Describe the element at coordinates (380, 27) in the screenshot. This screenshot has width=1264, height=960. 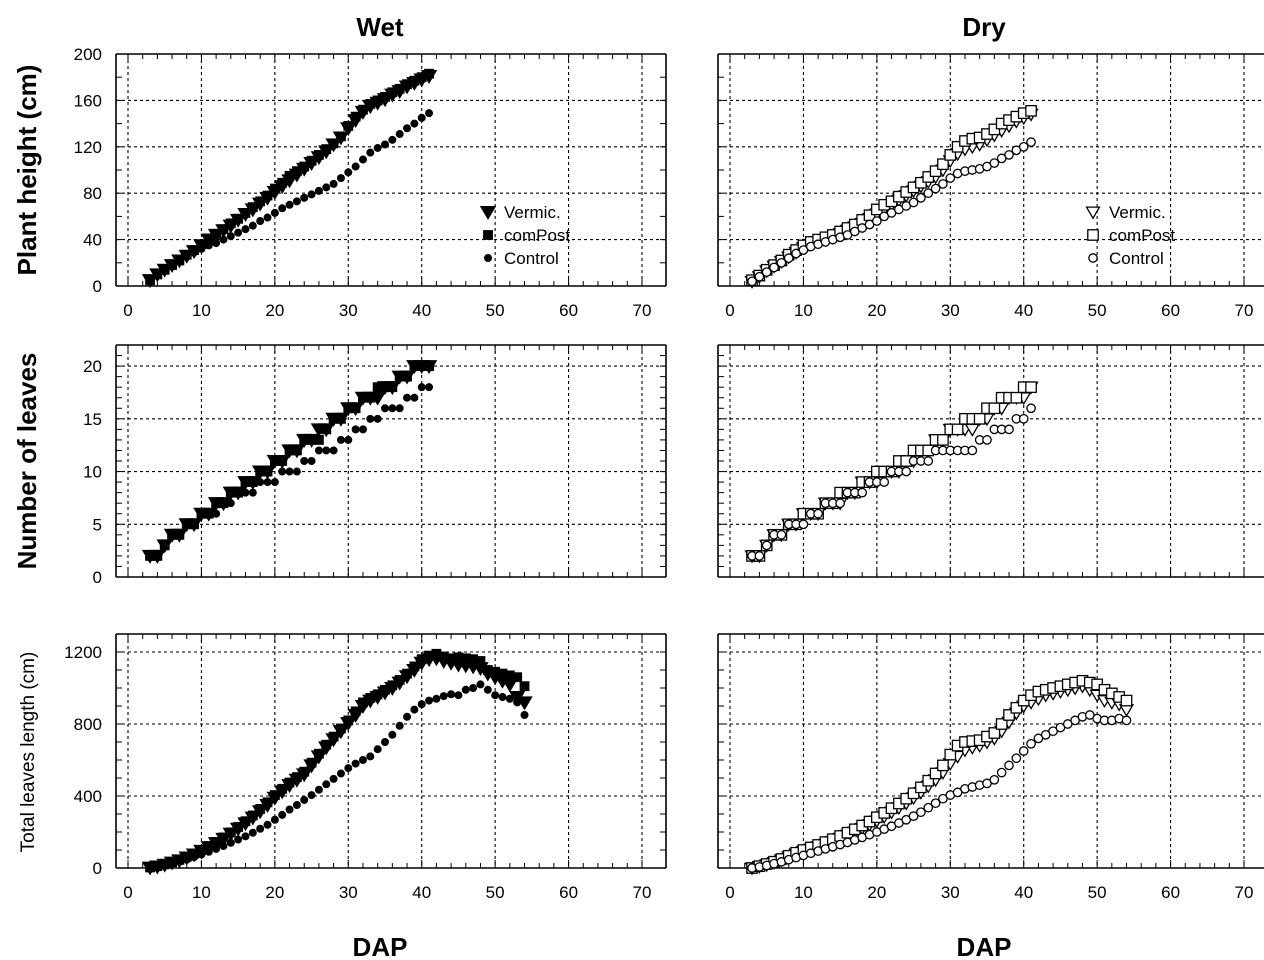
I see `column-title-wet: Wet` at that location.